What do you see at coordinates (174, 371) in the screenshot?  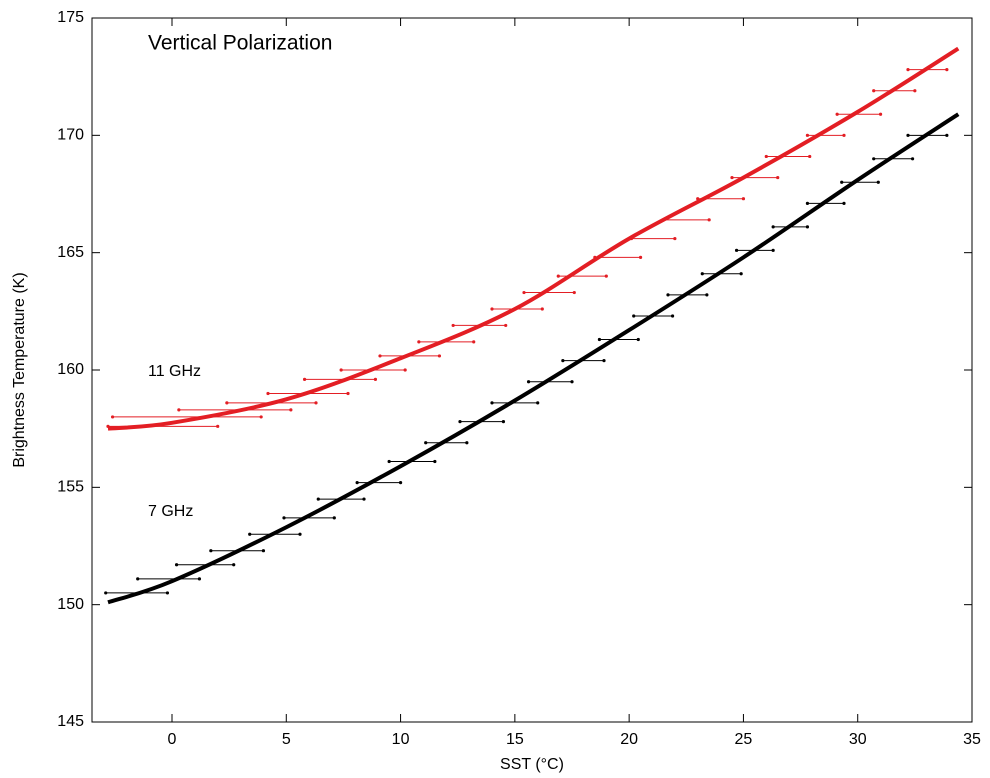 I see `series-label: 11 GHz` at bounding box center [174, 371].